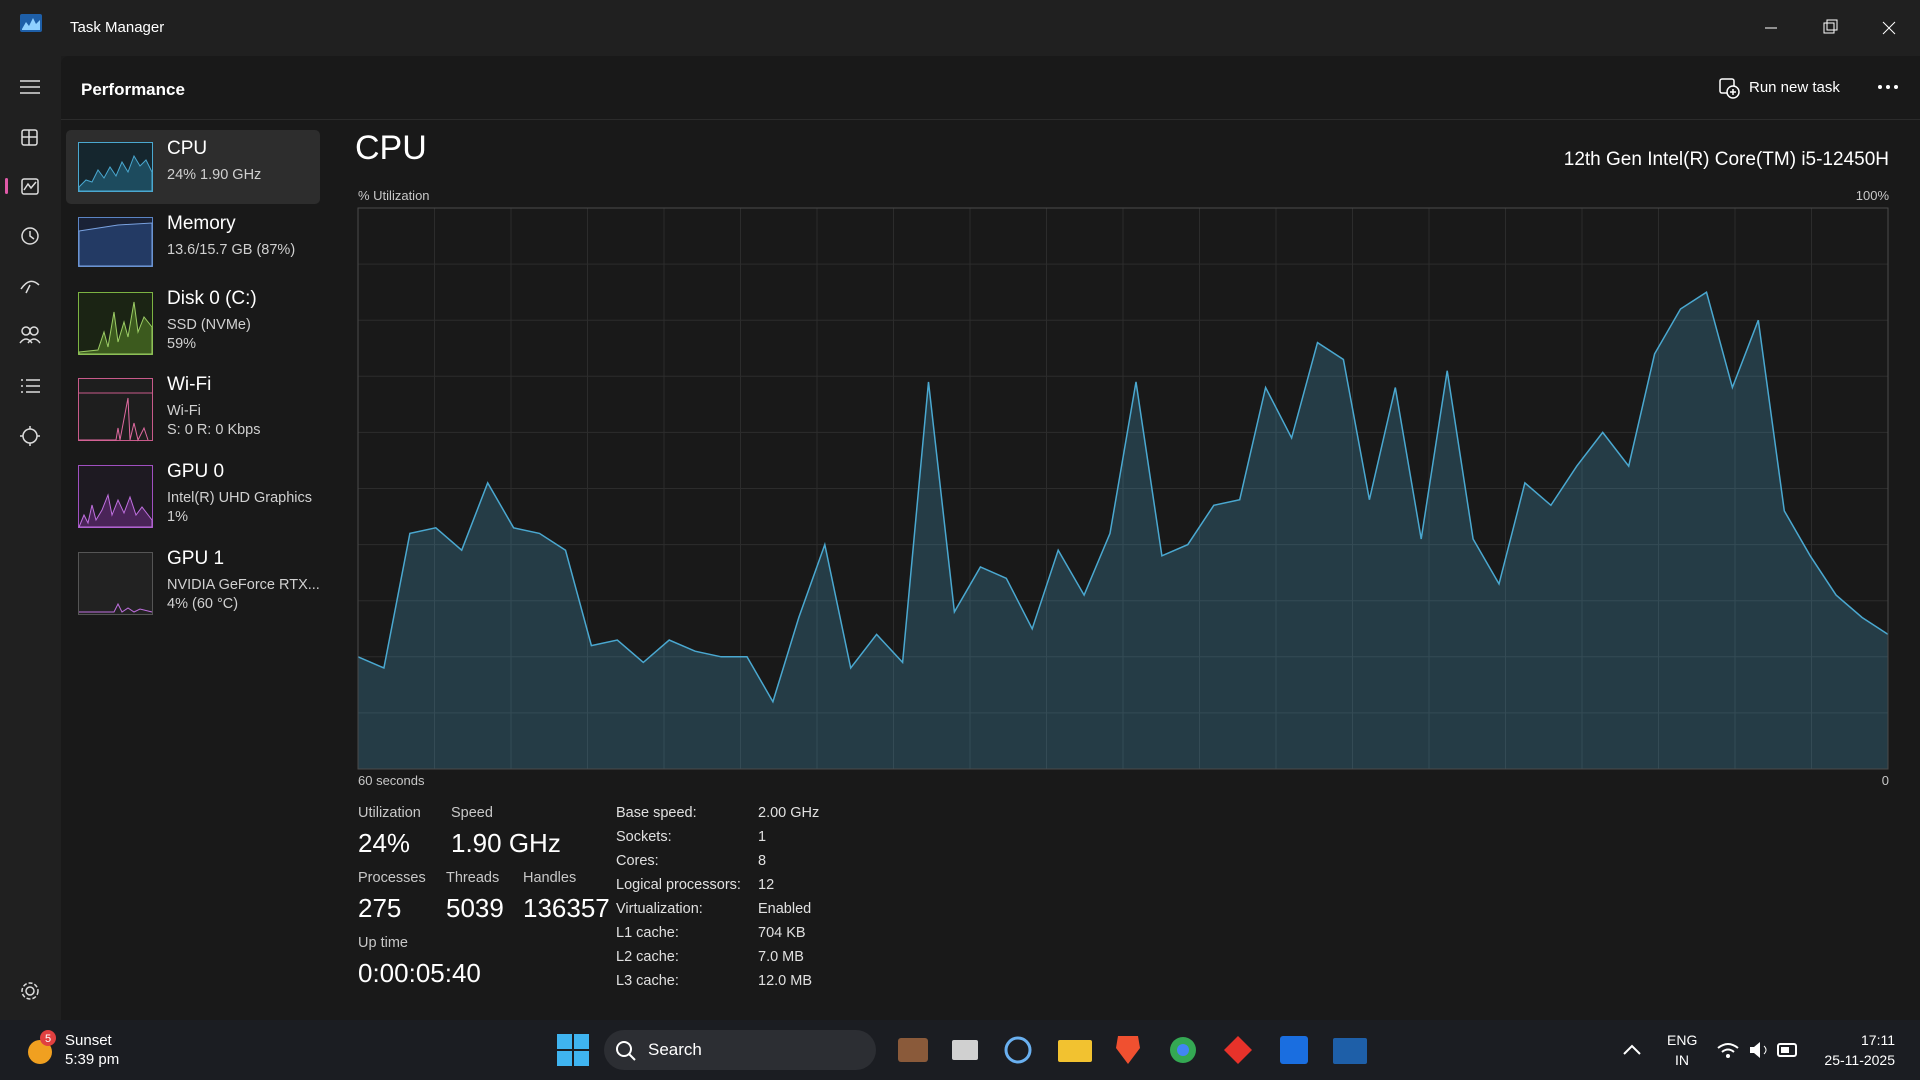  Describe the element at coordinates (762, 861) in the screenshot. I see `spec-value: 8` at that location.